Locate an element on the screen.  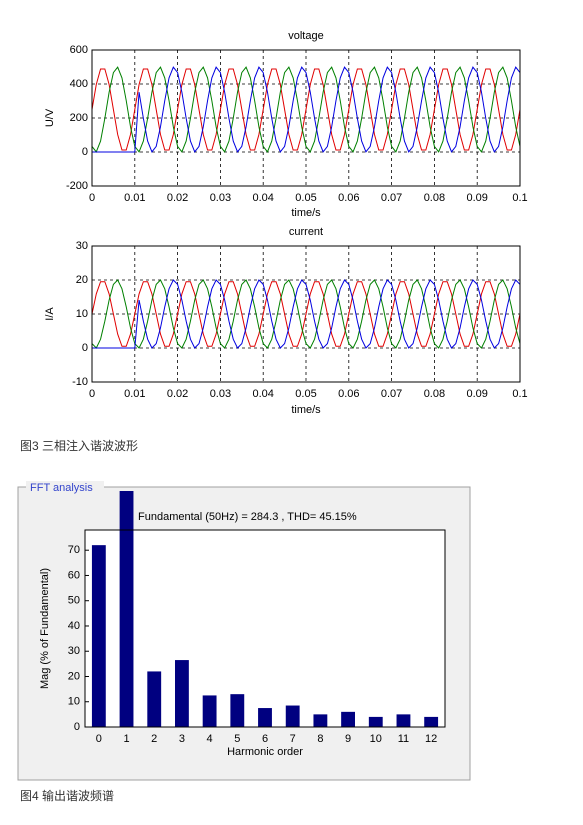
caption: 图3 三相注入谐波波形 is located at coordinates (79, 445).